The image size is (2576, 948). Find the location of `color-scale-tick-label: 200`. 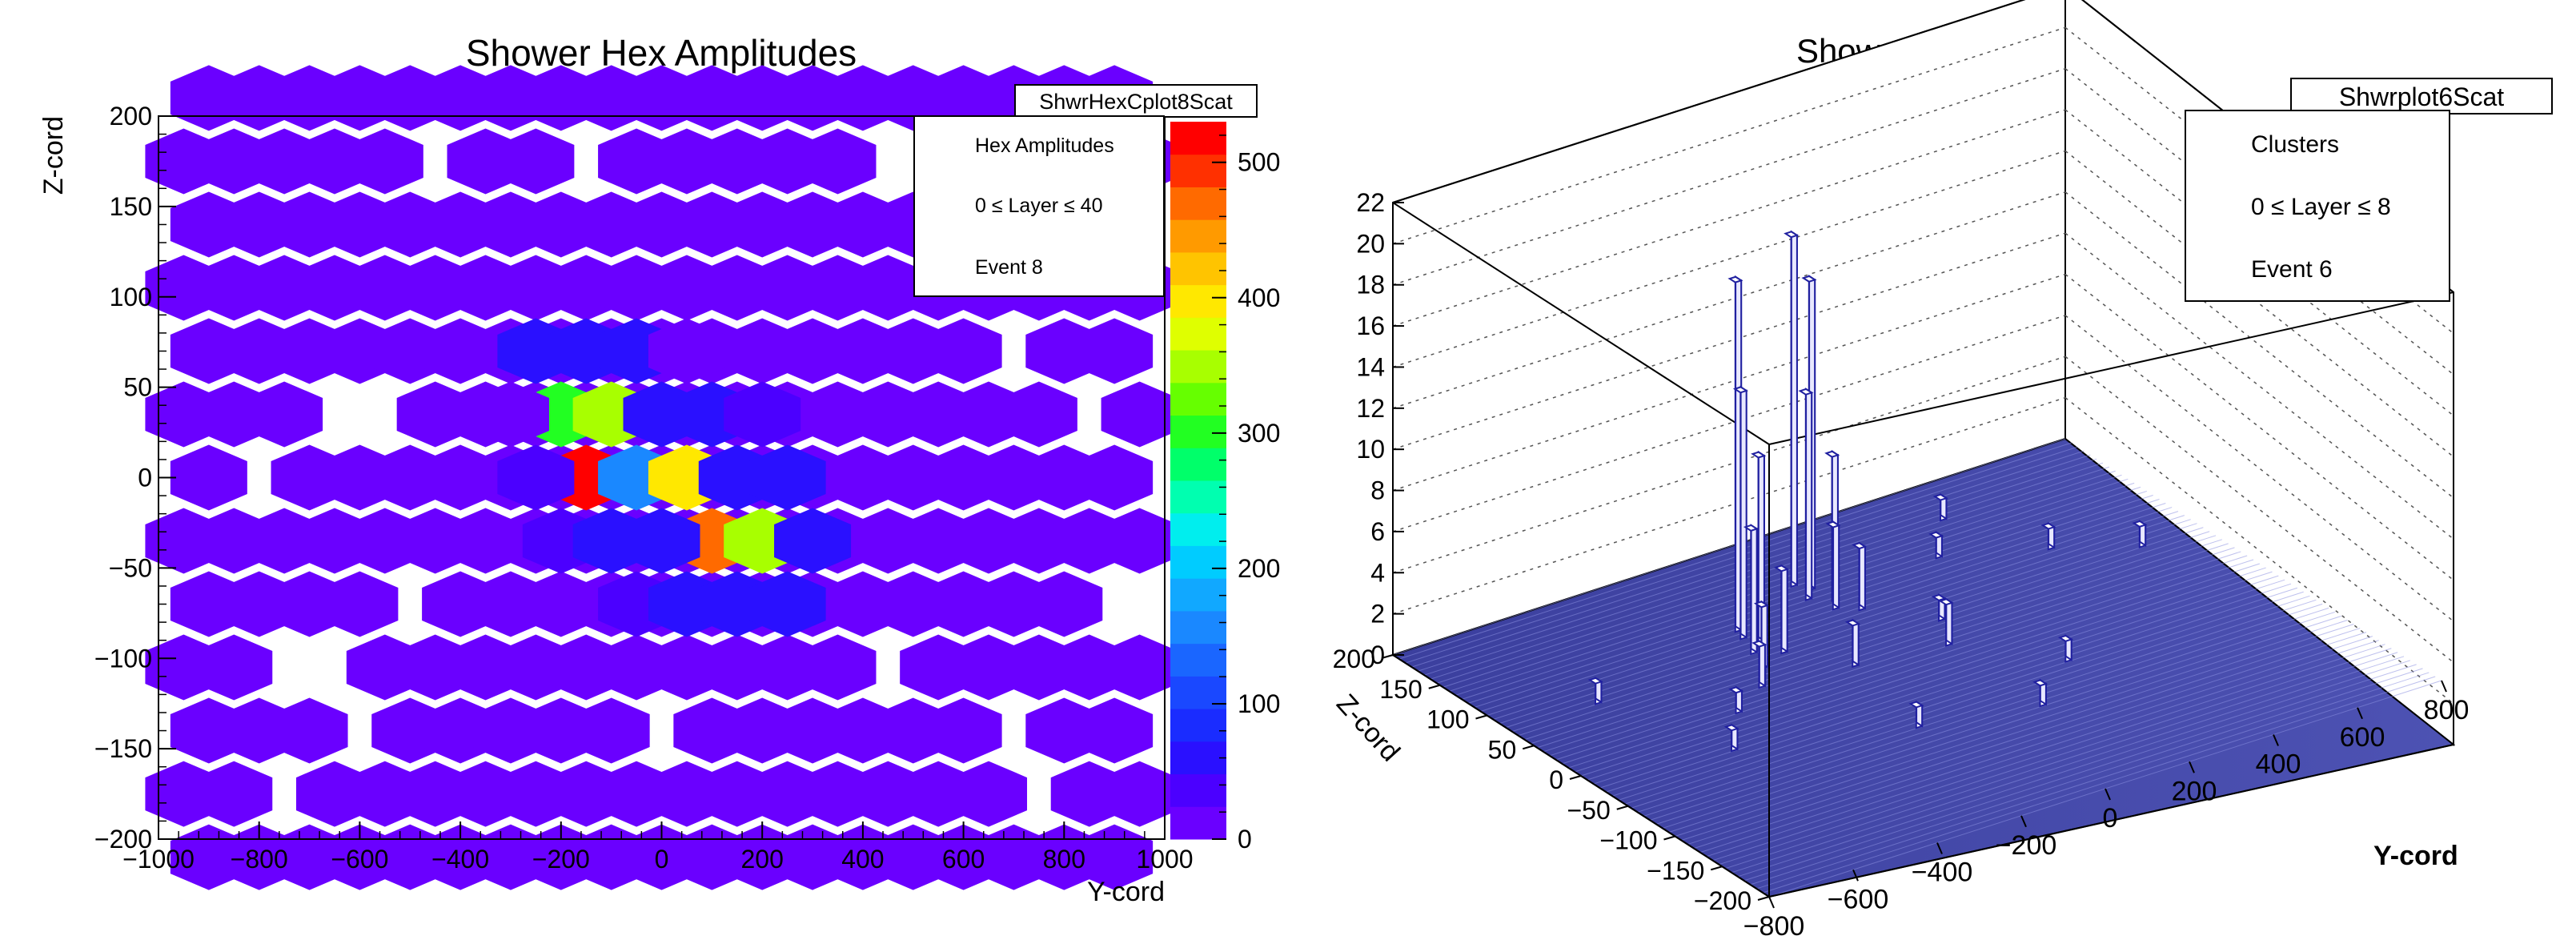

color-scale-tick-label: 200 is located at coordinates (1259, 568).